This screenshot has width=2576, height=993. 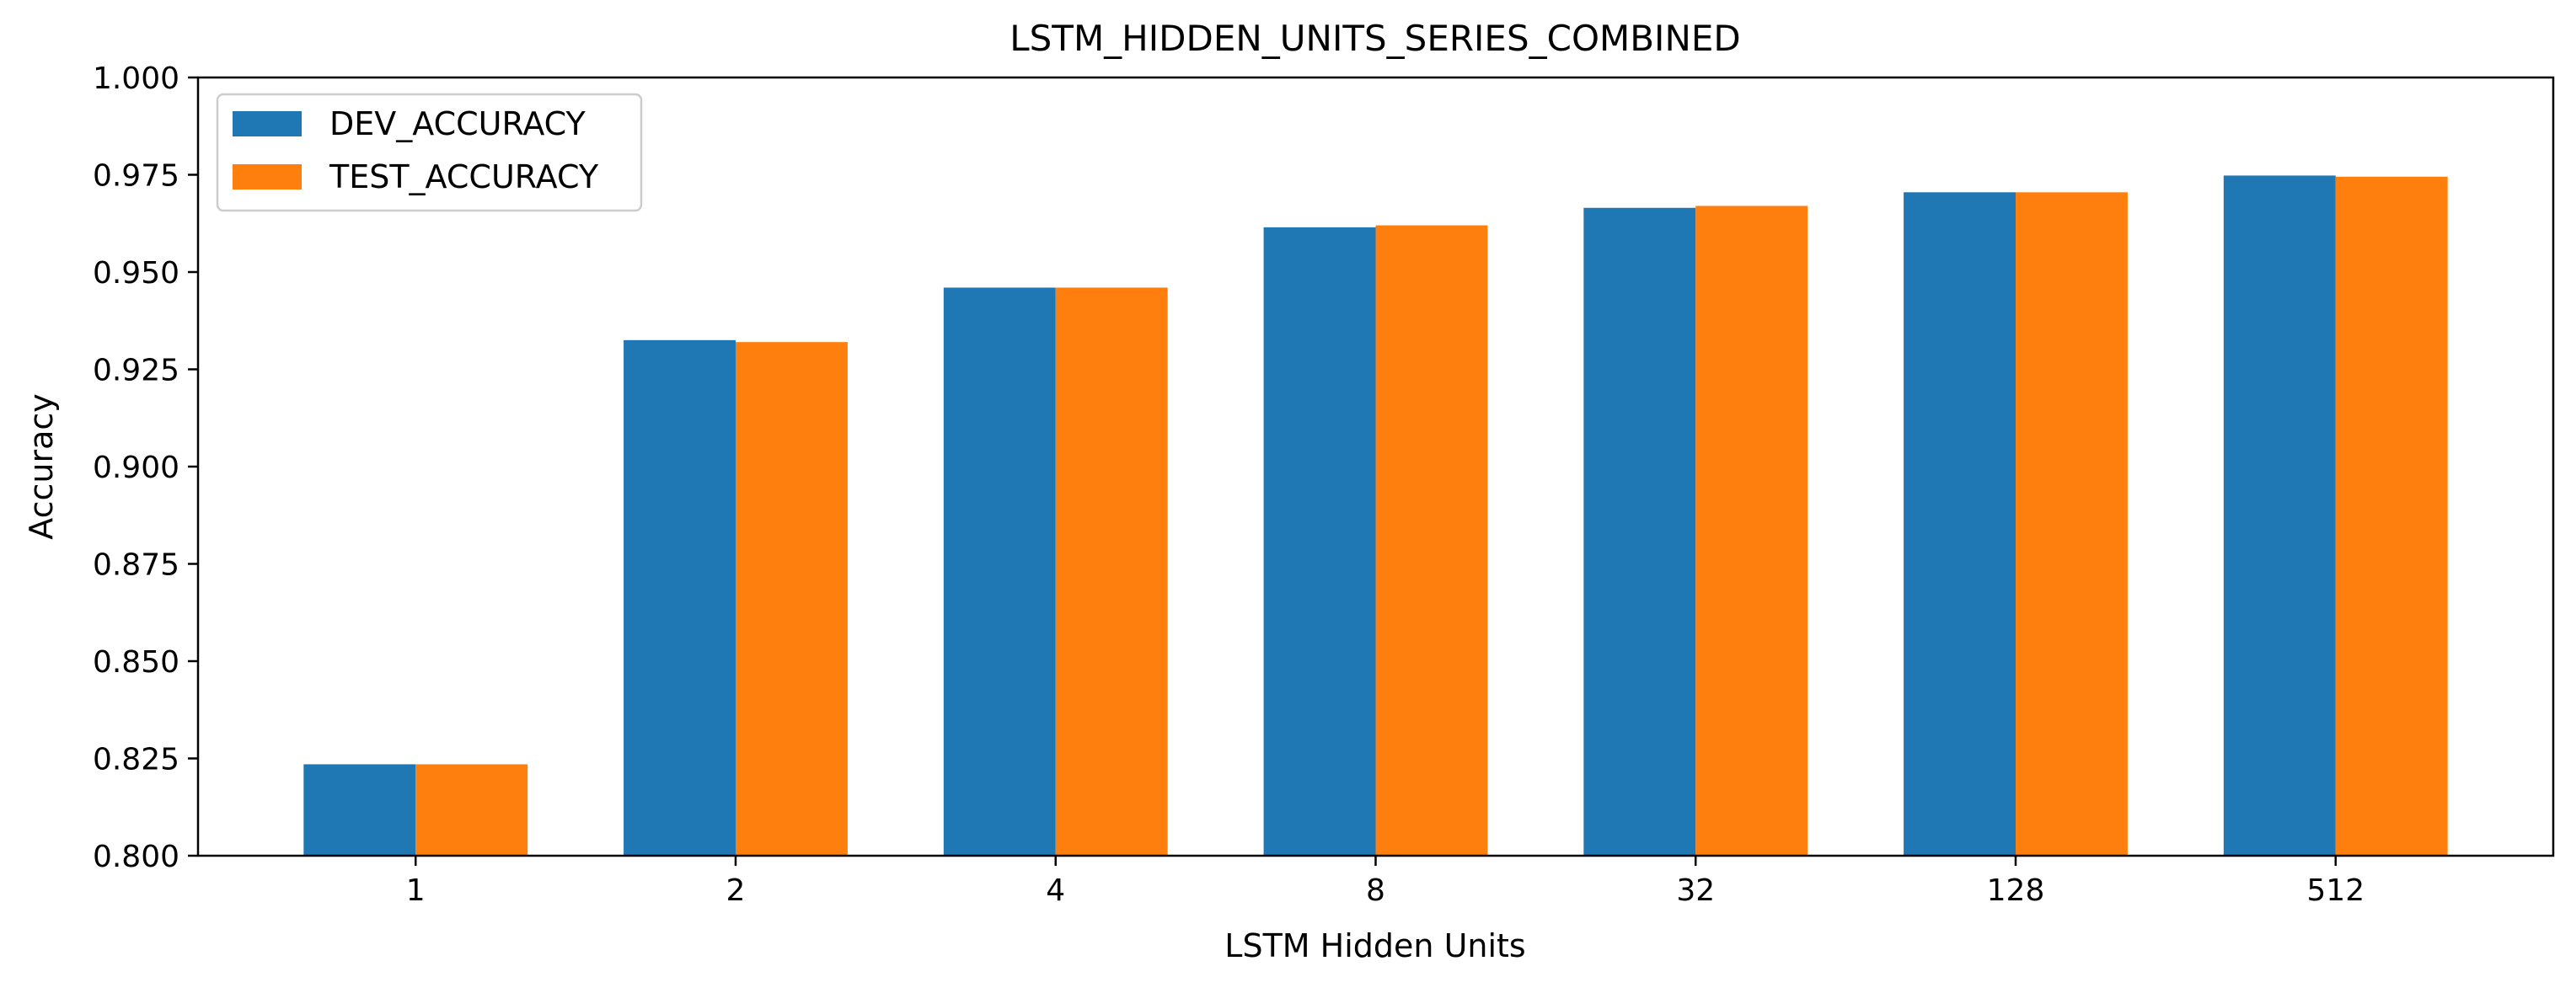 What do you see at coordinates (1375, 38) in the screenshot?
I see `chart-title: LSTM_HIDDEN_UNITS_SERIES_COMBINED` at bounding box center [1375, 38].